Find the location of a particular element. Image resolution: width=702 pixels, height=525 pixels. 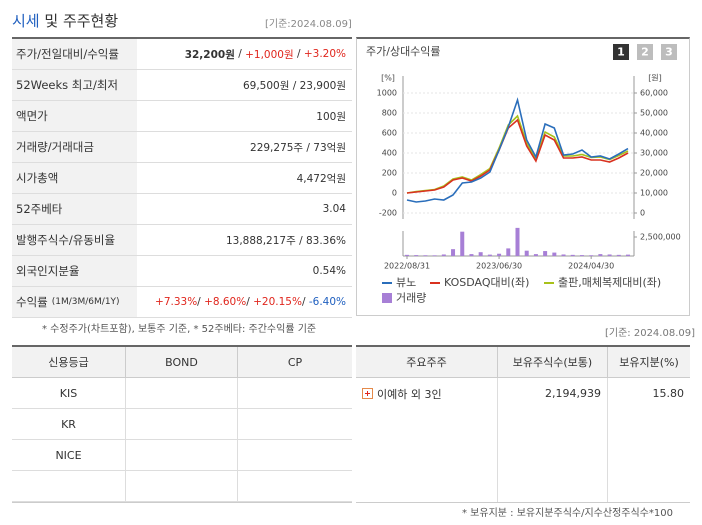

holder-note: * 보유지분 : 보유지분주식수/지수산정주식수*100 is located at coordinates (567, 513).